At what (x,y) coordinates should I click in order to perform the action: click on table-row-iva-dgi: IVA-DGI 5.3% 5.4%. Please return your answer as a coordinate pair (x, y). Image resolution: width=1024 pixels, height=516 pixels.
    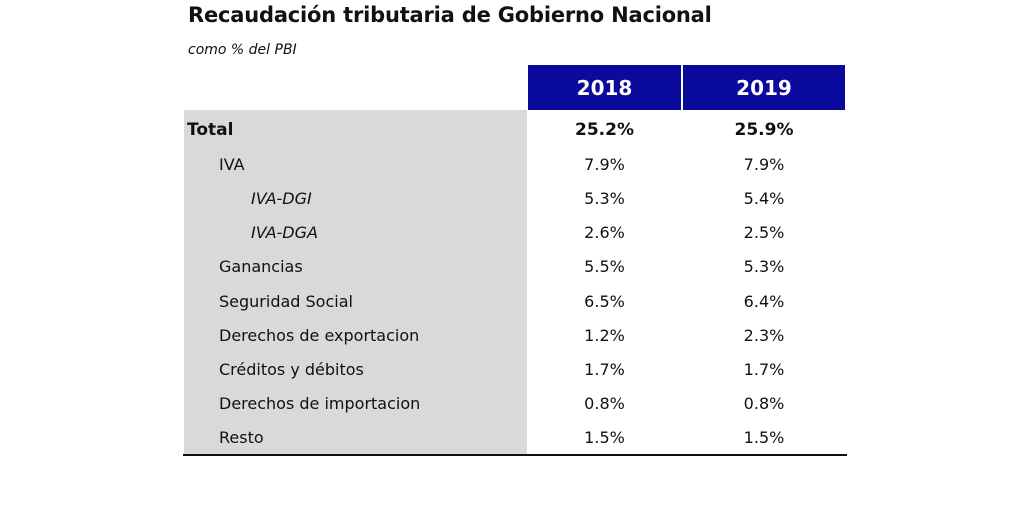
    Looking at the image, I should click on (515, 198).